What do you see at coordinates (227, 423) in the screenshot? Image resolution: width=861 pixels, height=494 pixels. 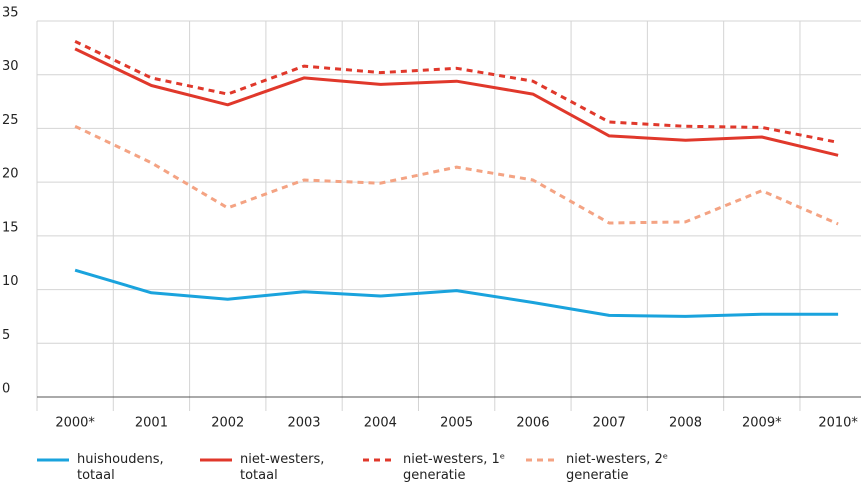 I see `x-tick-label: 2002` at bounding box center [227, 423].